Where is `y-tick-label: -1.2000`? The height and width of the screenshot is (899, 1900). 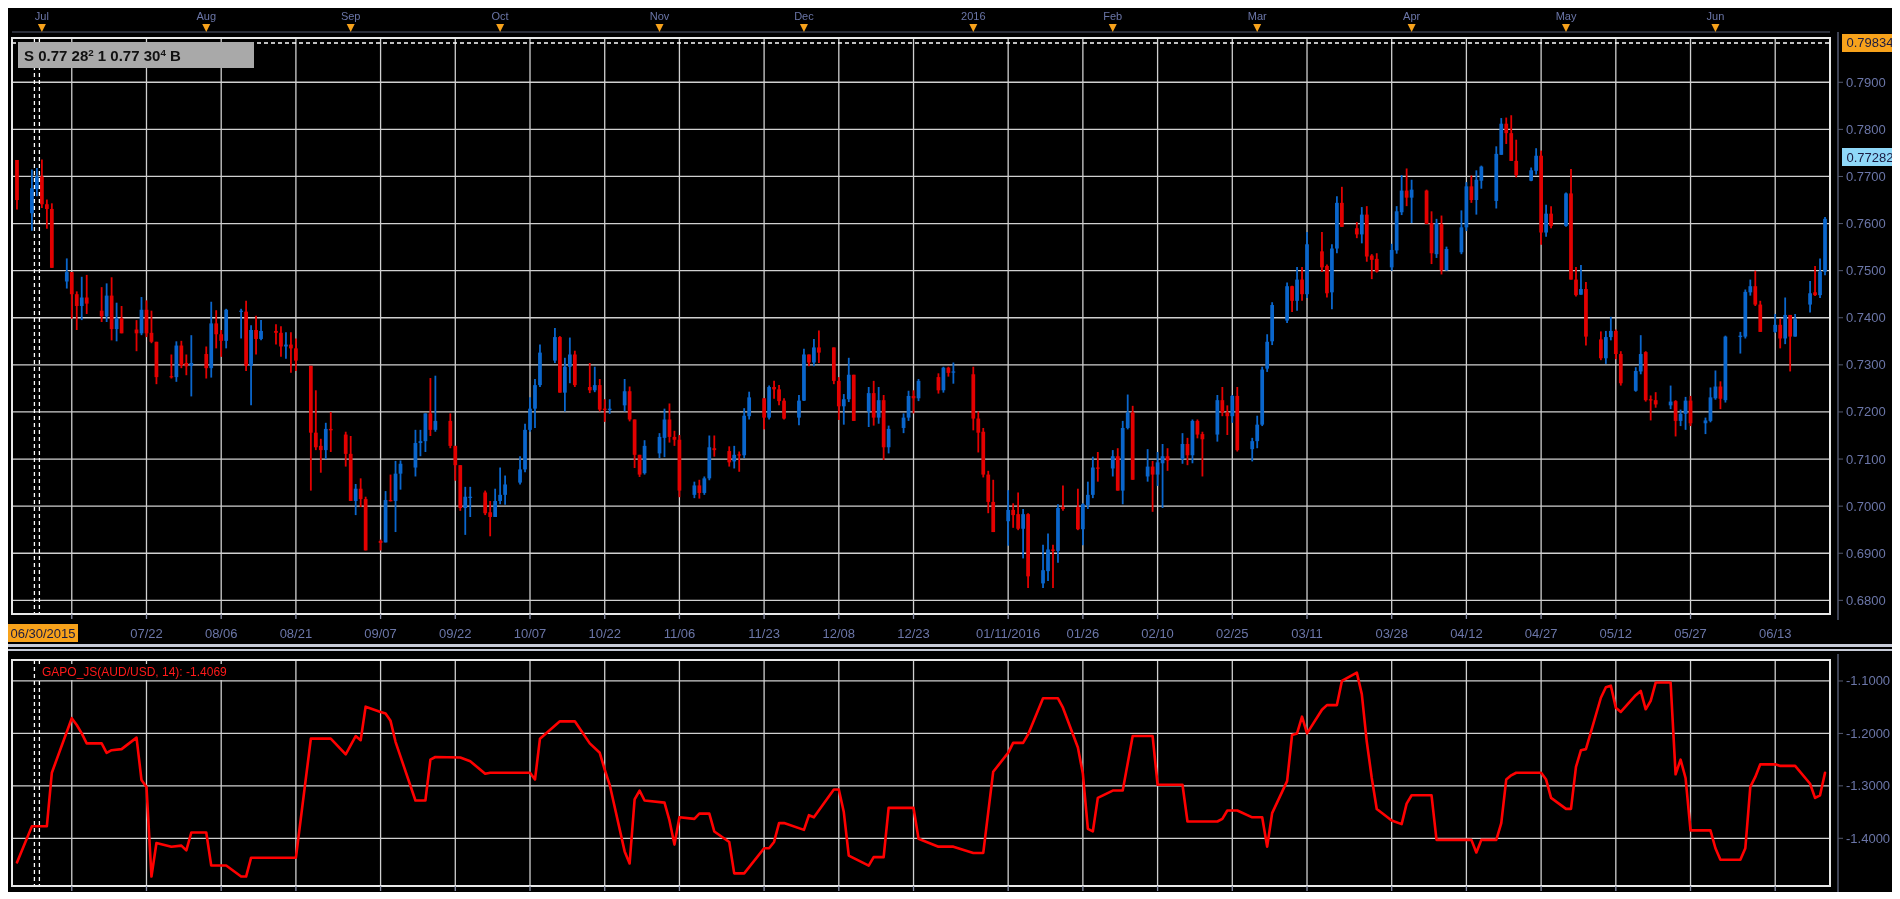 y-tick-label: -1.2000 is located at coordinates (1868, 733).